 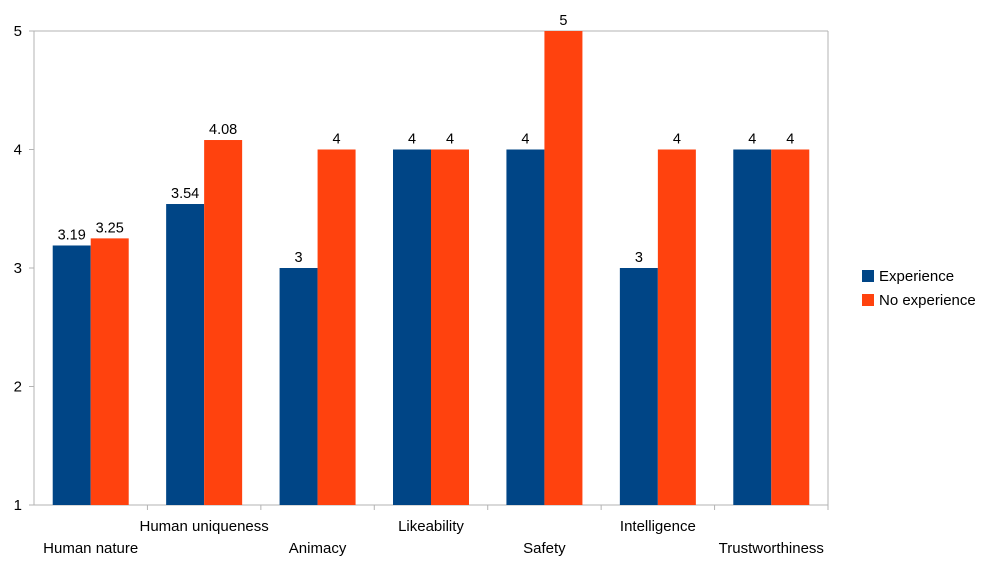 I want to click on x-category-label: Likeability, so click(x=431, y=526).